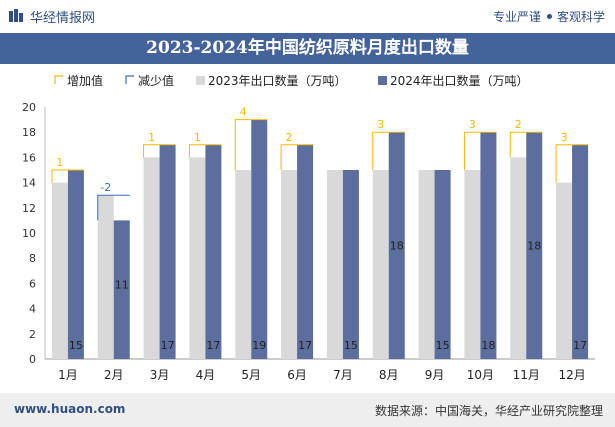  I want to click on legend-label: 减少值, so click(156, 80).